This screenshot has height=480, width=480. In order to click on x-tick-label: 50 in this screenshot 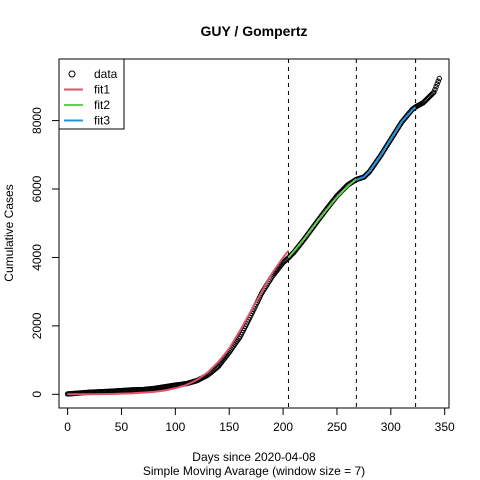, I will do `click(122, 427)`.